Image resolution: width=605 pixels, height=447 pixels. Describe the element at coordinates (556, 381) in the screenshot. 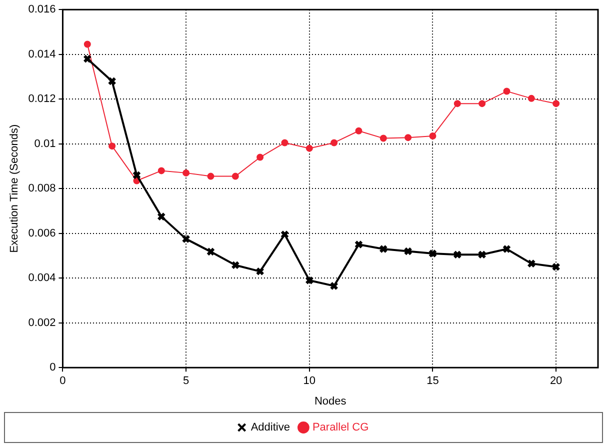

I see `x-tick-label: 20` at that location.